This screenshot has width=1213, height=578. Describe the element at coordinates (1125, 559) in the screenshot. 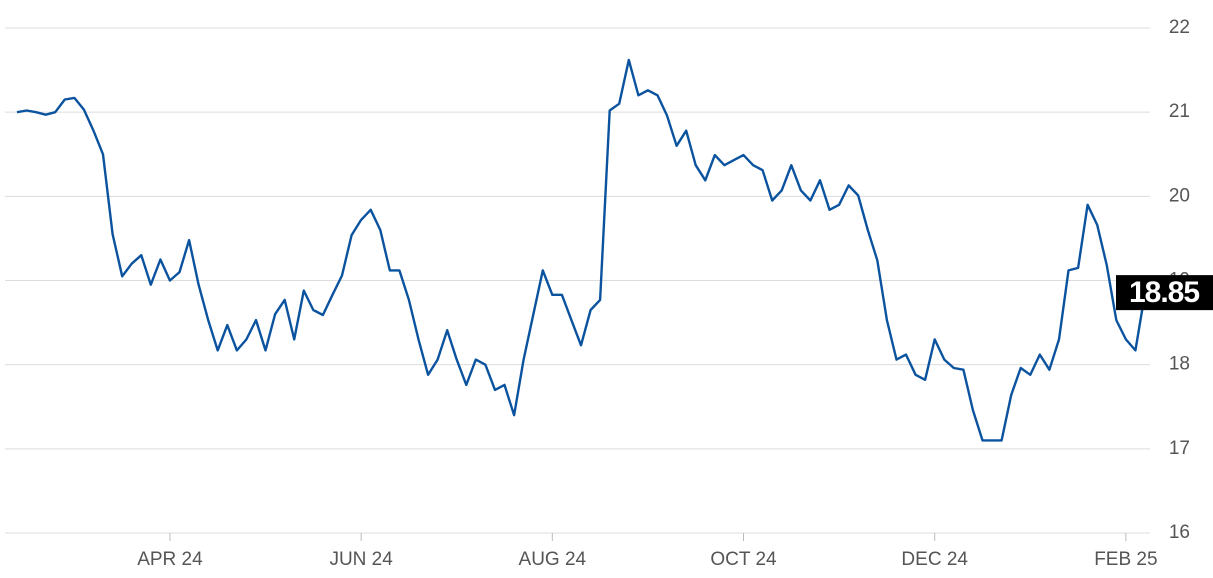

I see `x-tick-label: FEB 25` at that location.